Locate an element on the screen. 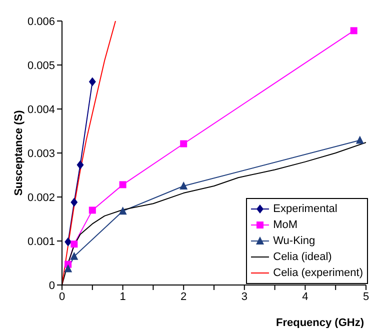 This screenshot has width=376, height=331. y-tick-label: 0.006 is located at coordinates (41, 22).